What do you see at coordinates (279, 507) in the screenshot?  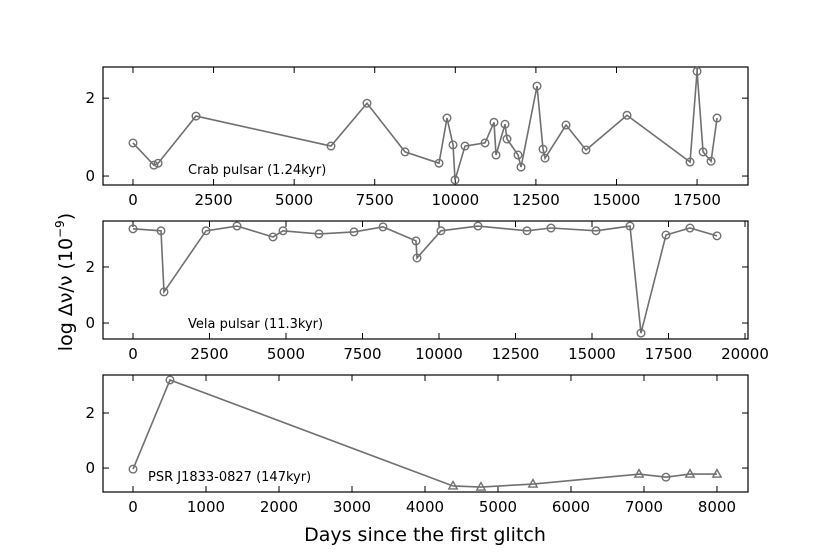 I see `x-tick-label: 2000` at bounding box center [279, 507].